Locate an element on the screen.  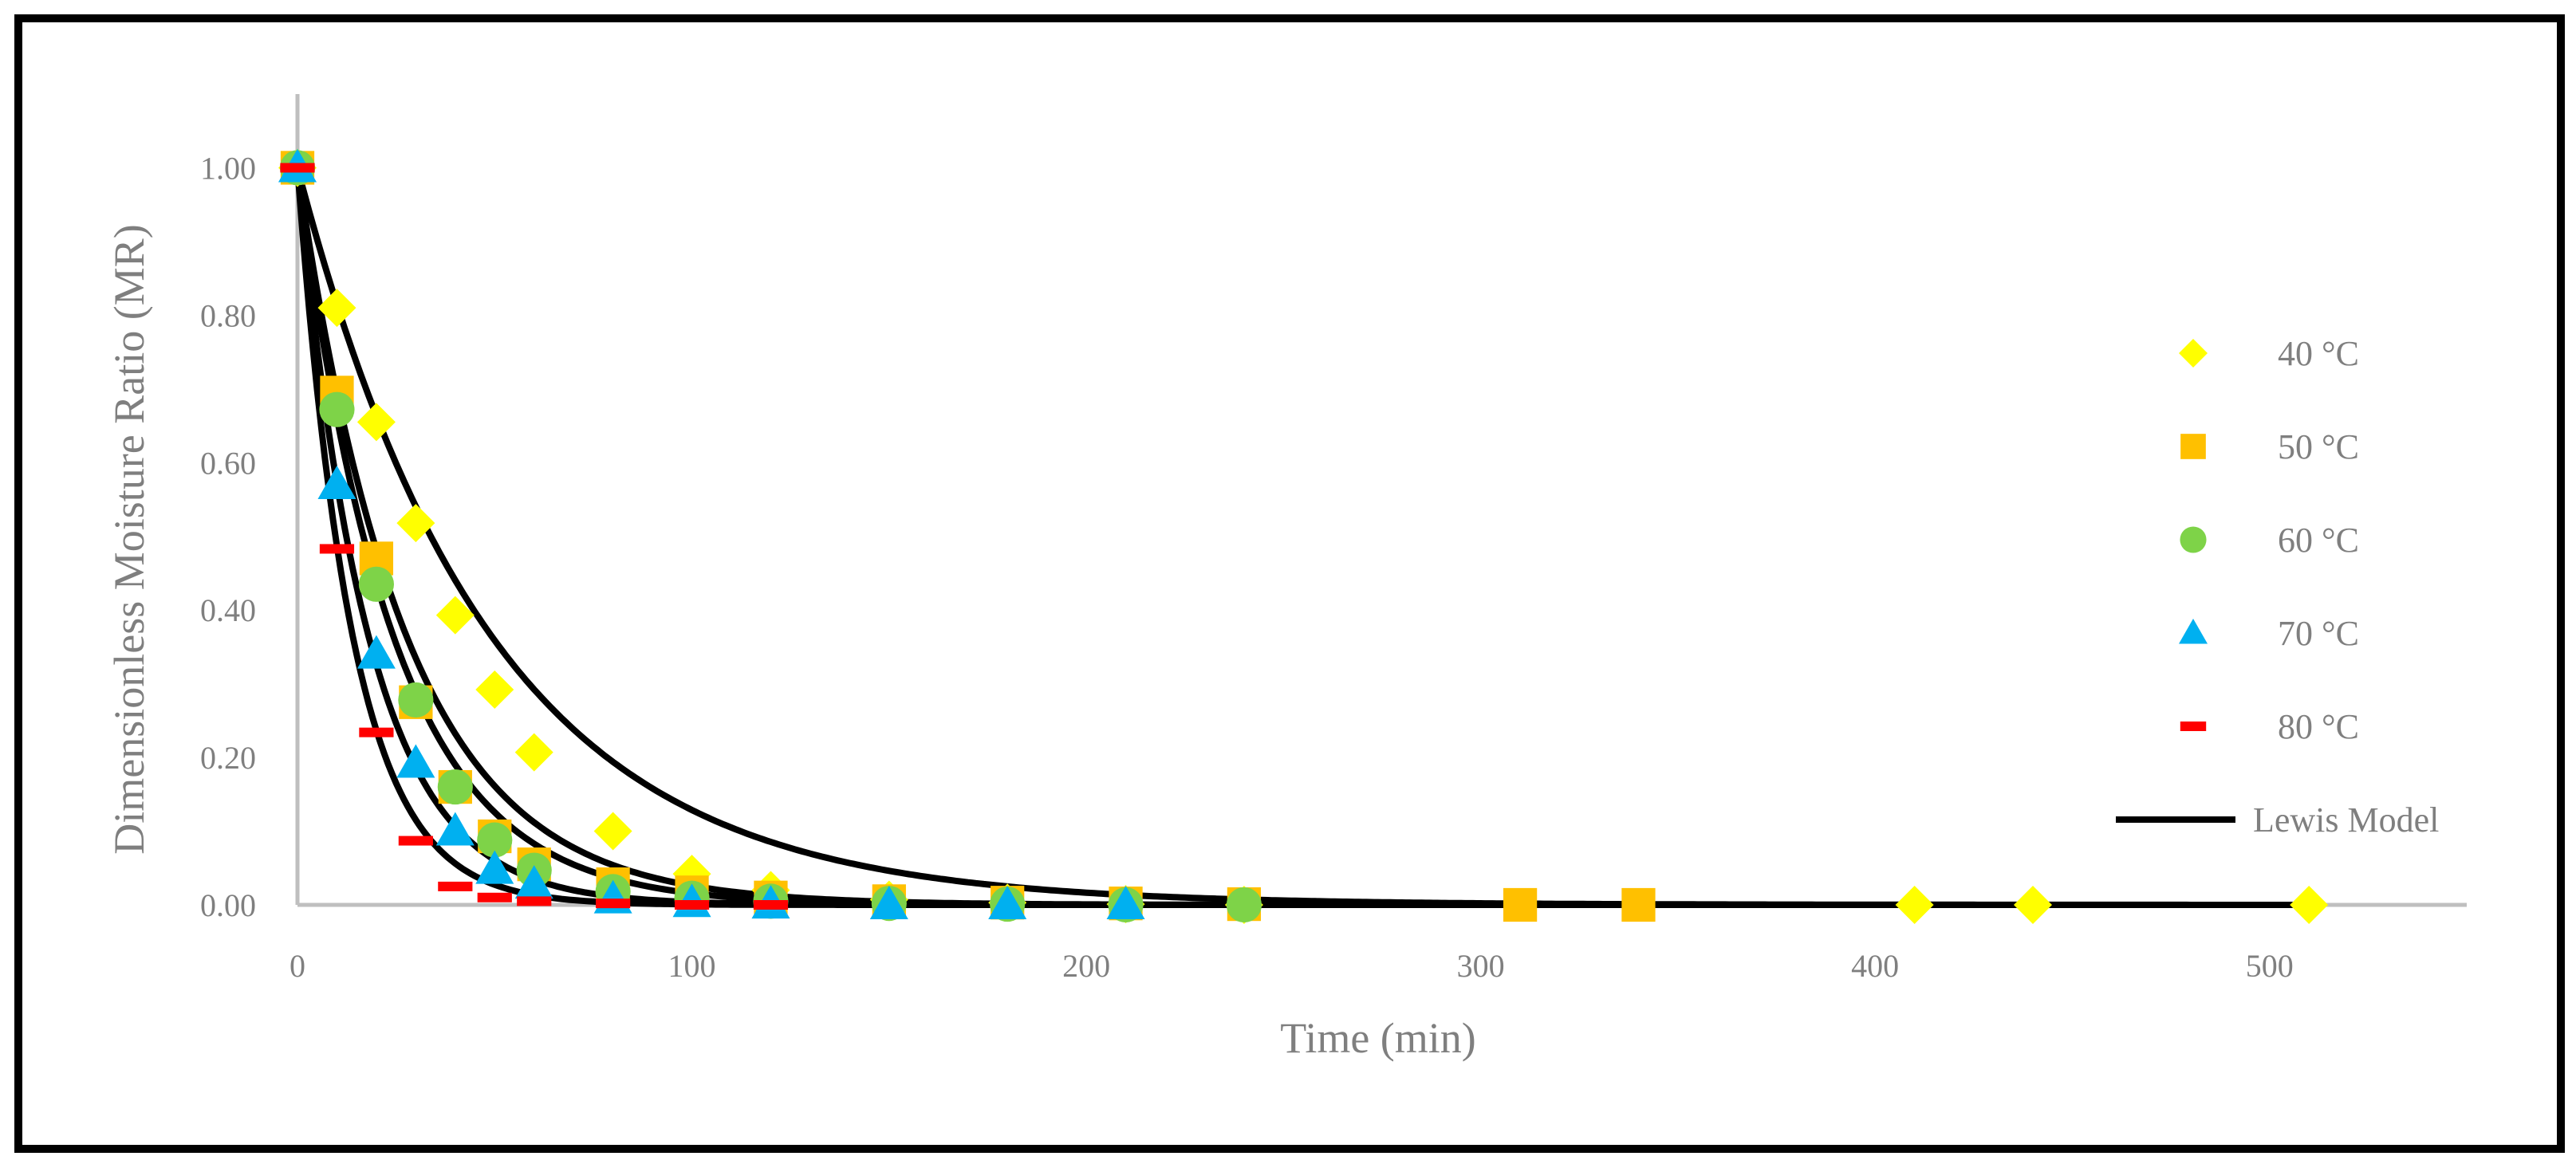
y-tick-label: 0.20 is located at coordinates (228, 758).